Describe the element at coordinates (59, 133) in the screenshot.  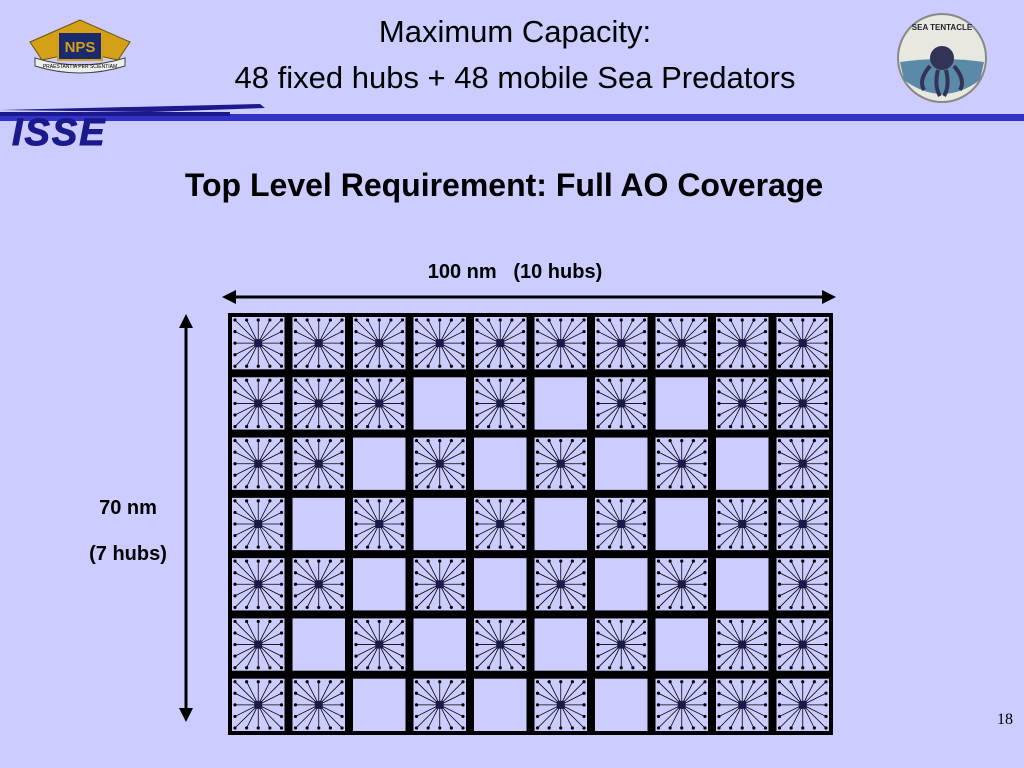
I see `isse-text: ISSE` at that location.